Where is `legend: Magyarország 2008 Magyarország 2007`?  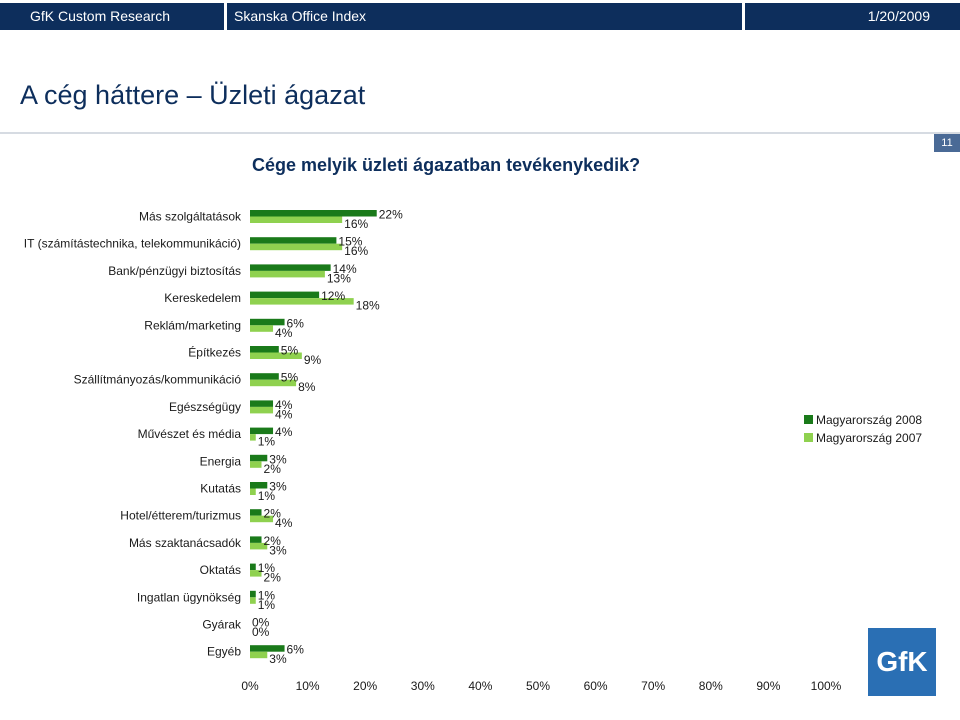 legend: Magyarország 2008 Magyarország 2007 is located at coordinates (863, 429).